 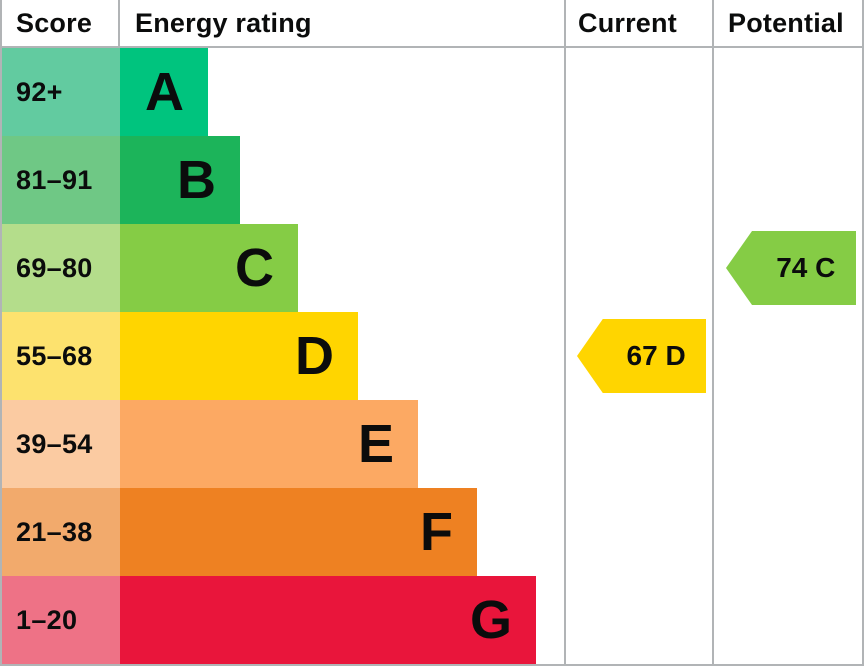 I want to click on bar-cell-a: A, so click(x=342, y=92).